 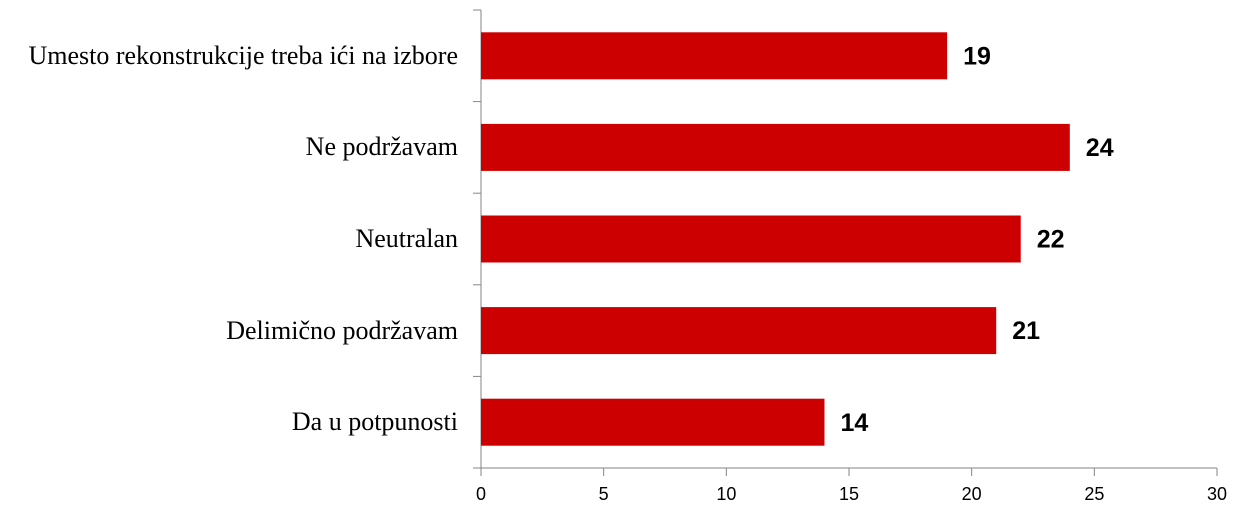 I want to click on category-label-box: Da u potpunosti, so click(x=233, y=422).